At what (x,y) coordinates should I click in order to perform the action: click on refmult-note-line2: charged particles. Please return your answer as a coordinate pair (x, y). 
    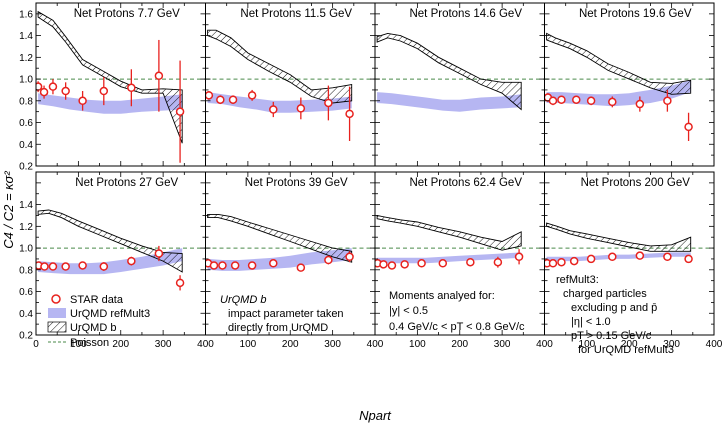
    Looking at the image, I should click on (605, 294).